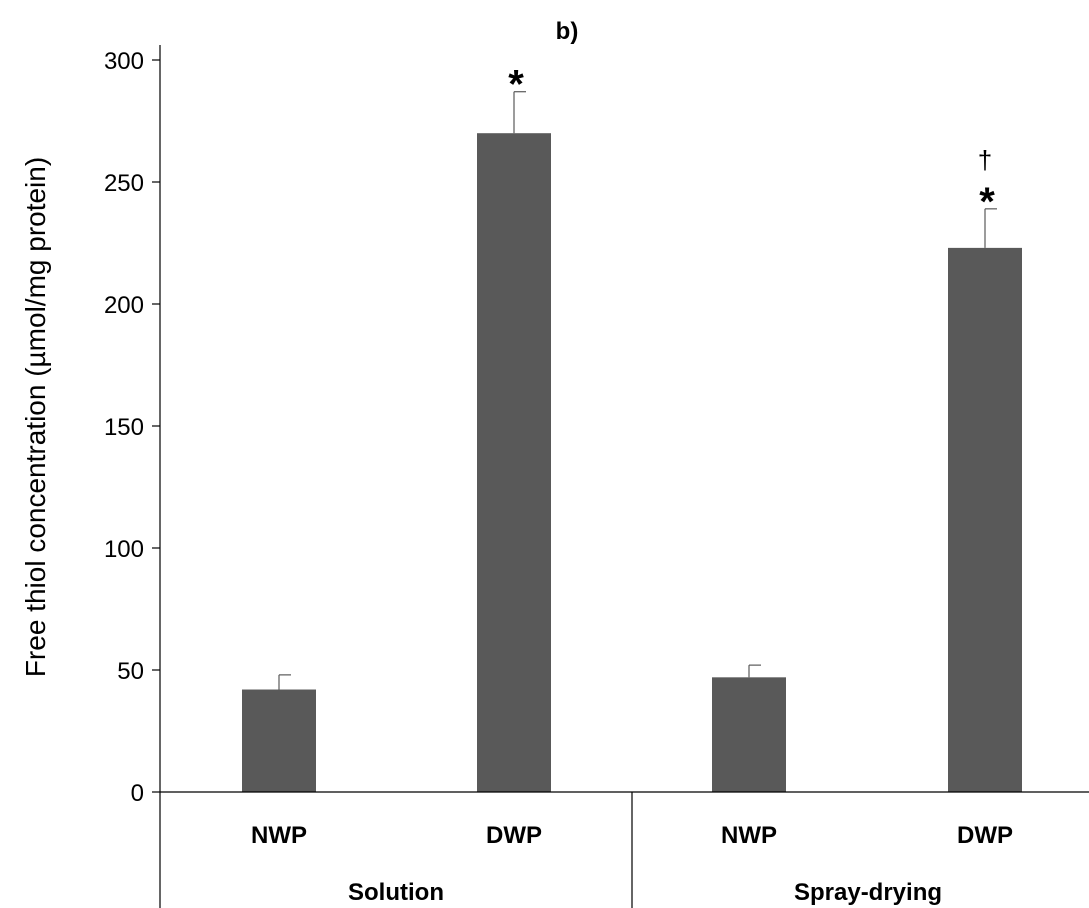 This screenshot has width=1089, height=908. What do you see at coordinates (396, 892) in the screenshot?
I see `group-label: Solution` at bounding box center [396, 892].